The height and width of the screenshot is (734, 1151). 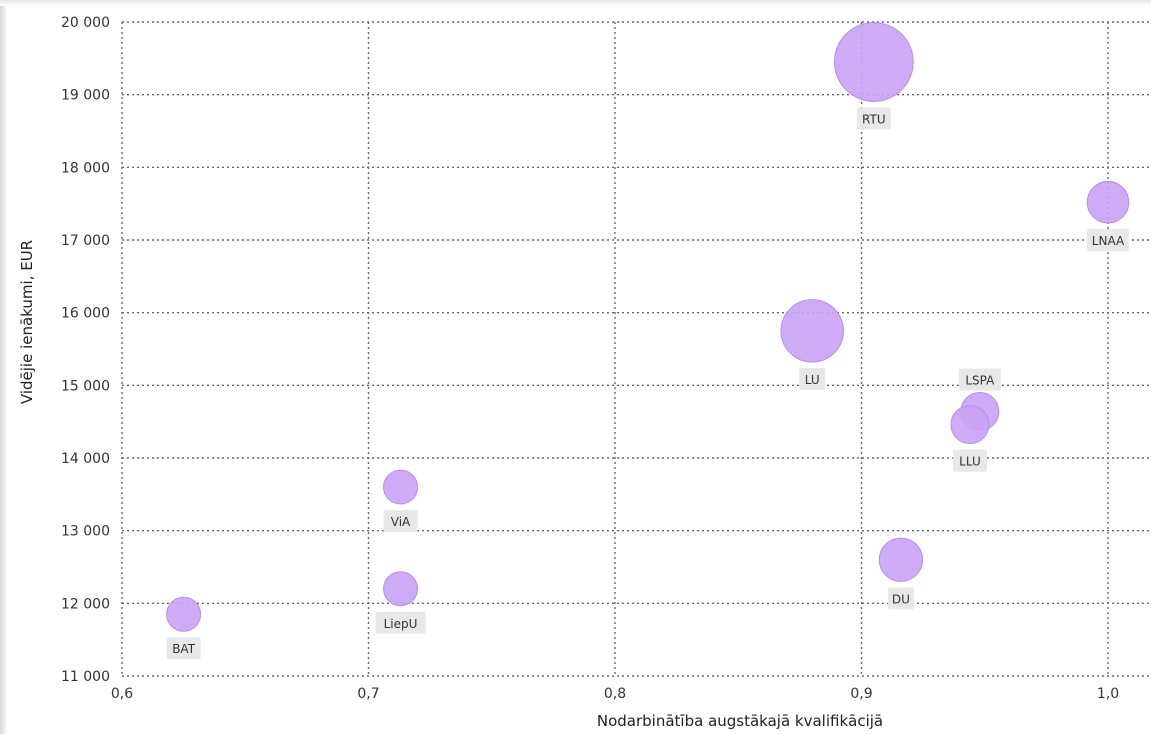 What do you see at coordinates (85, 314) in the screenshot?
I see `y-tick-label: 16 000` at bounding box center [85, 314].